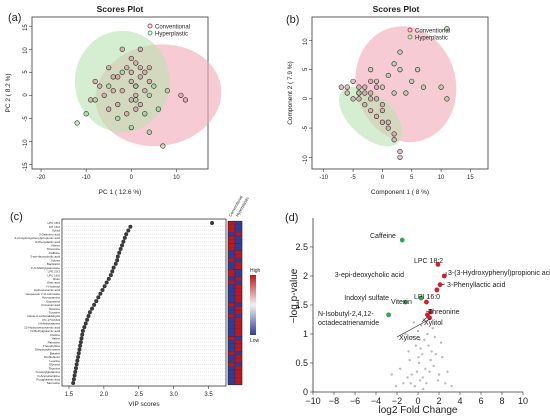  I want to click on panel-a-letter: (a), so click(14, 18).